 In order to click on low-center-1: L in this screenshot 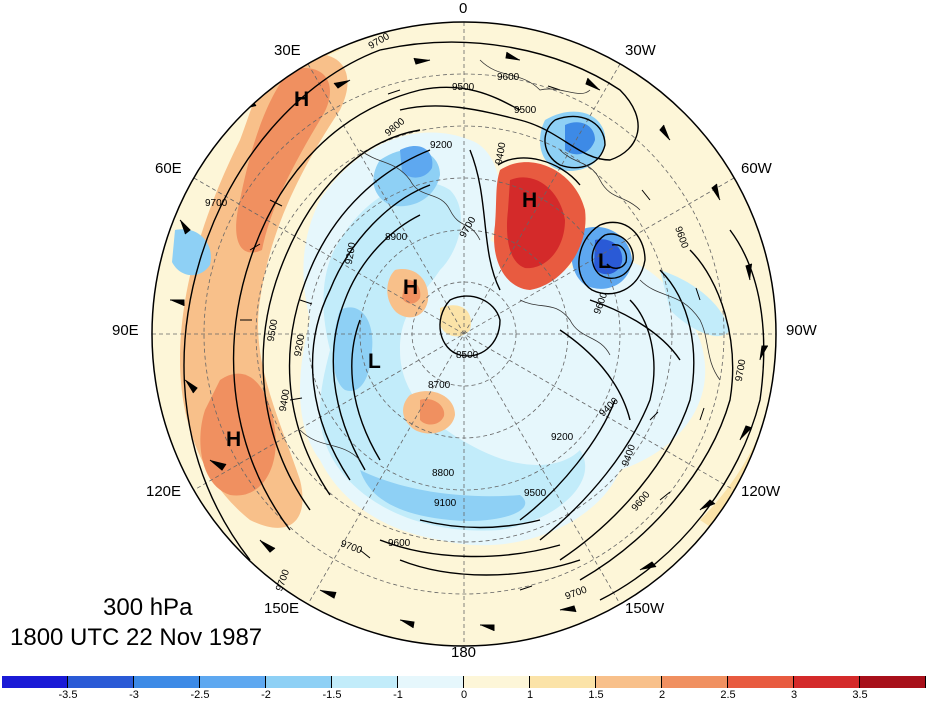, I will do `click(604, 261)`.